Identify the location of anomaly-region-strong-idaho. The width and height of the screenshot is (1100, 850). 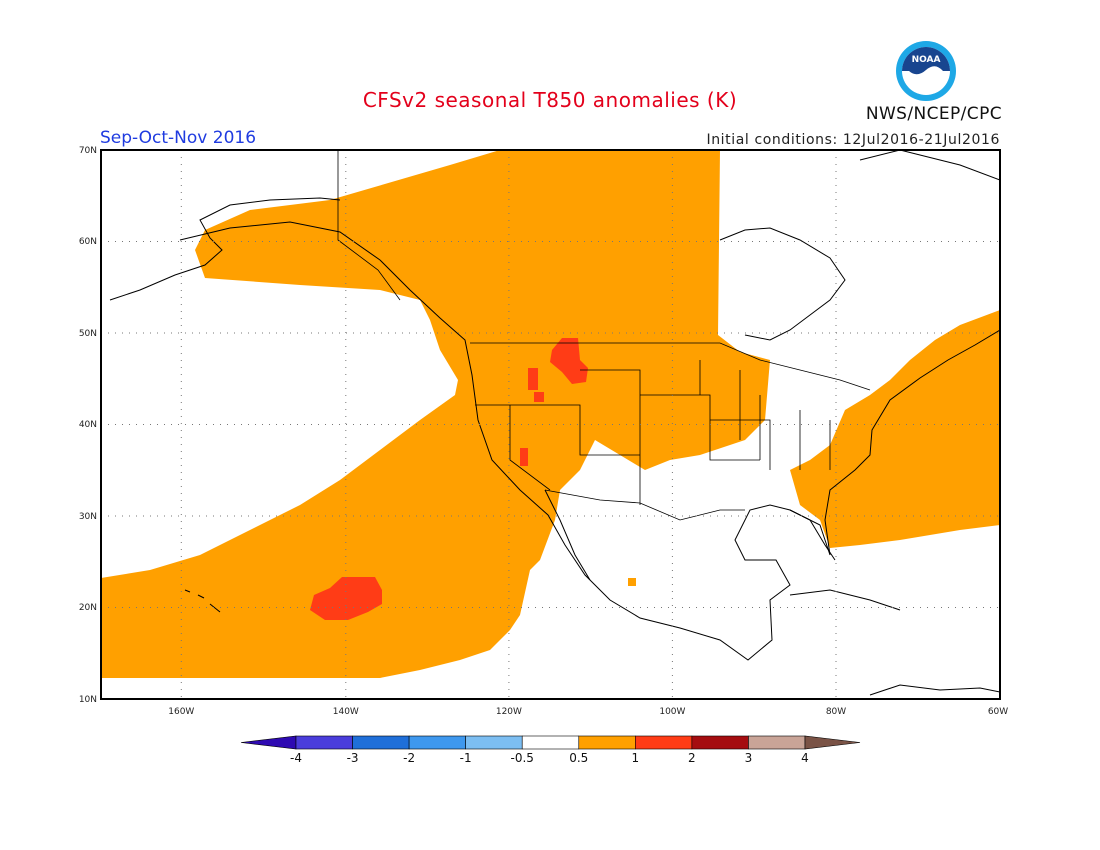
(533, 379).